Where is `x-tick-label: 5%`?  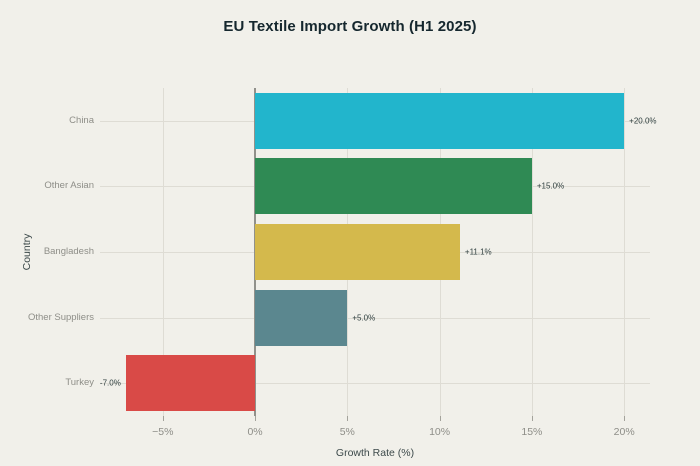 x-tick-label: 5% is located at coordinates (347, 432).